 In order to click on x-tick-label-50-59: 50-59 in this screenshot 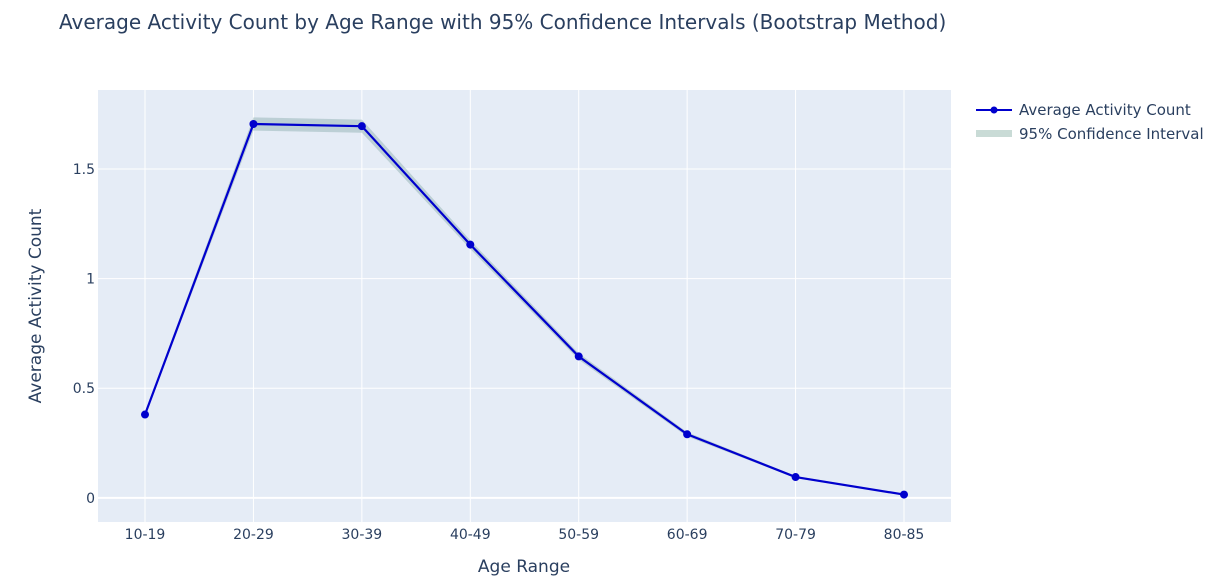, I will do `click(578, 535)`.